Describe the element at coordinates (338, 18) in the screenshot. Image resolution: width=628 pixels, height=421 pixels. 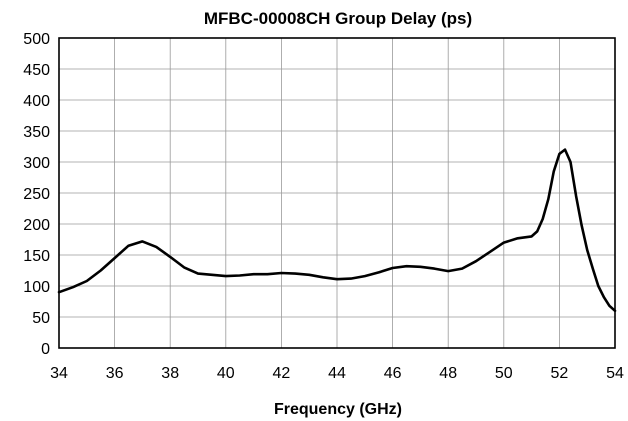
I see `chart-title: MFBC-00008CH Group Delay (ps)` at that location.